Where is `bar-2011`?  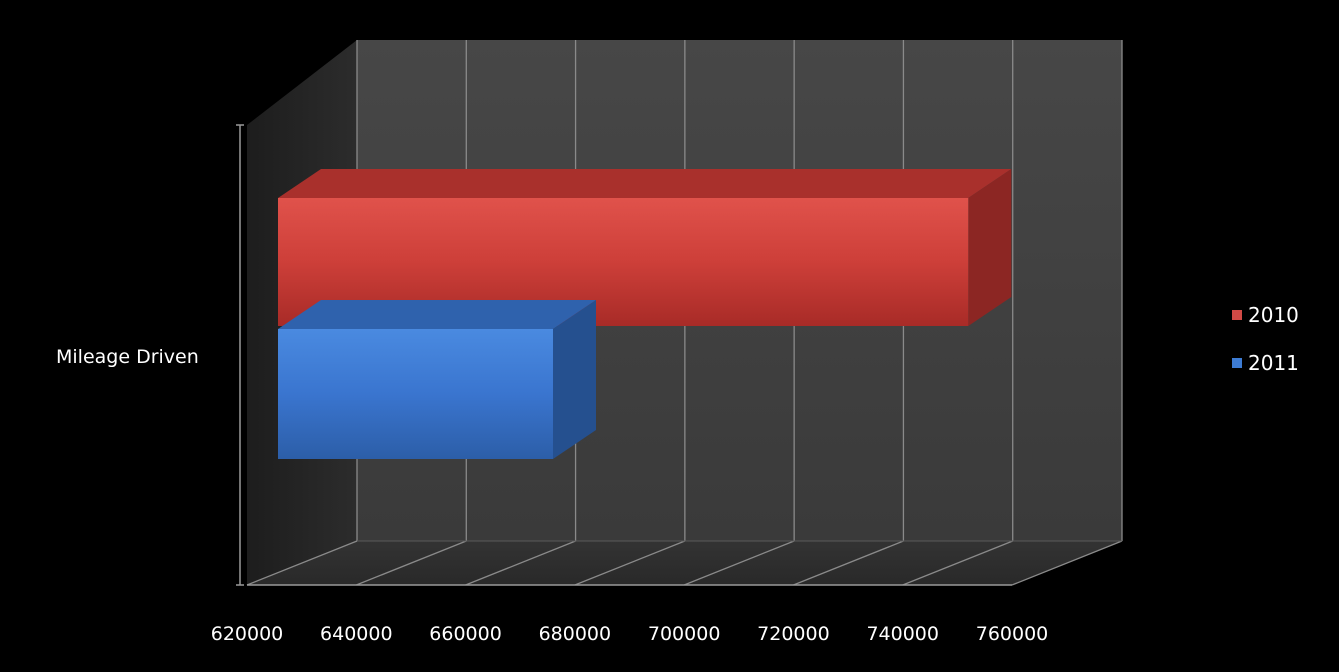
bar-2011 is located at coordinates (437, 379).